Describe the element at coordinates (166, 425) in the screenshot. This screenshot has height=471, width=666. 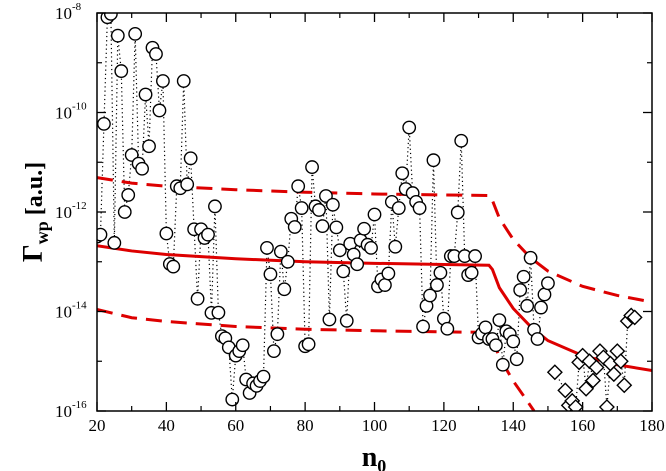
I see `x-tick-label: 40` at that location.